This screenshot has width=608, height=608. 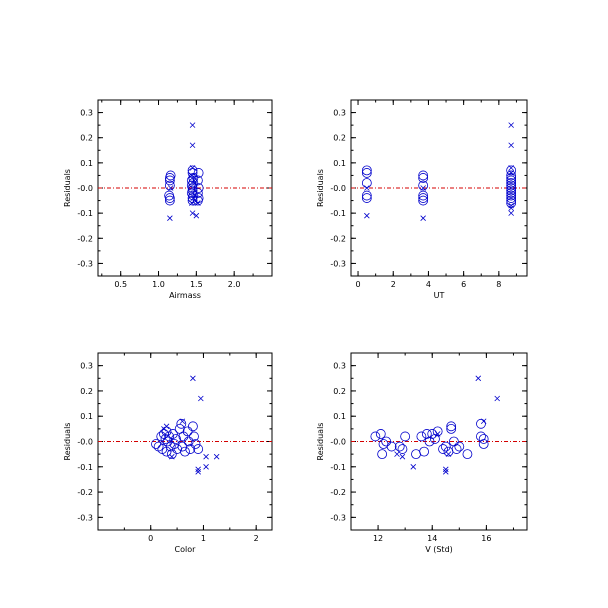 I want to click on x-tick-label: 16, so click(x=486, y=538).